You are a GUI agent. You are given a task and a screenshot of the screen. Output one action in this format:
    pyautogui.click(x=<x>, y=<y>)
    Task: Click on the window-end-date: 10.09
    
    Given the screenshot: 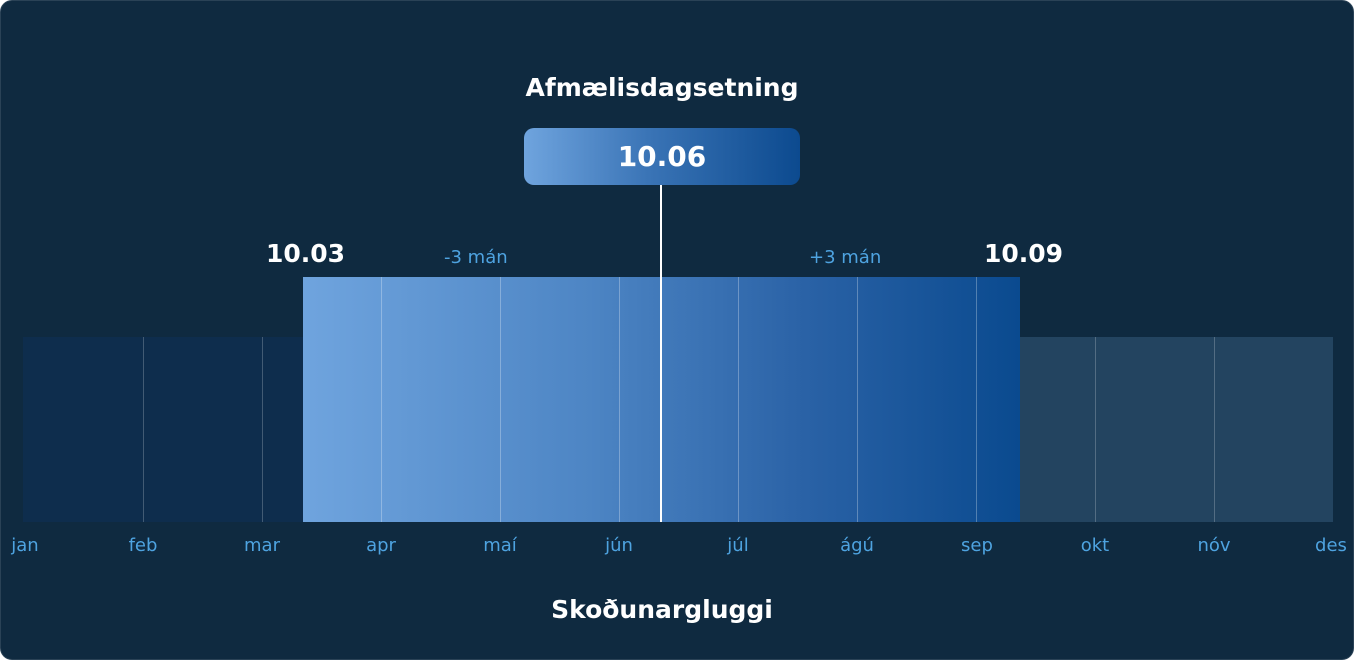 What is the action you would take?
    pyautogui.click(x=1024, y=253)
    